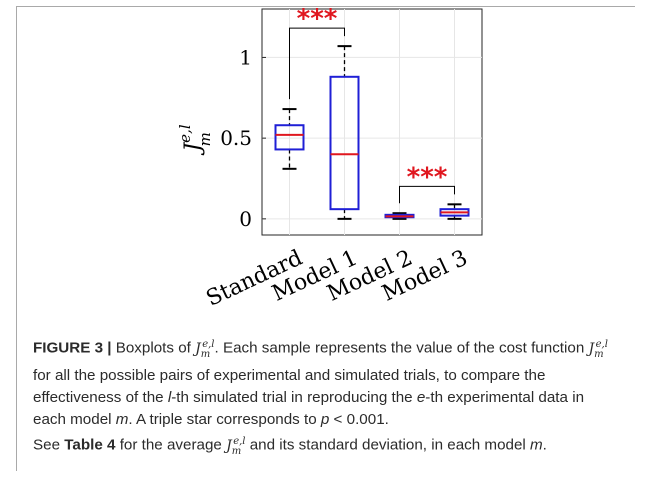 The image size is (654, 479). I want to click on caption-text-6: . A triple star corresponds to, so click(224, 420).